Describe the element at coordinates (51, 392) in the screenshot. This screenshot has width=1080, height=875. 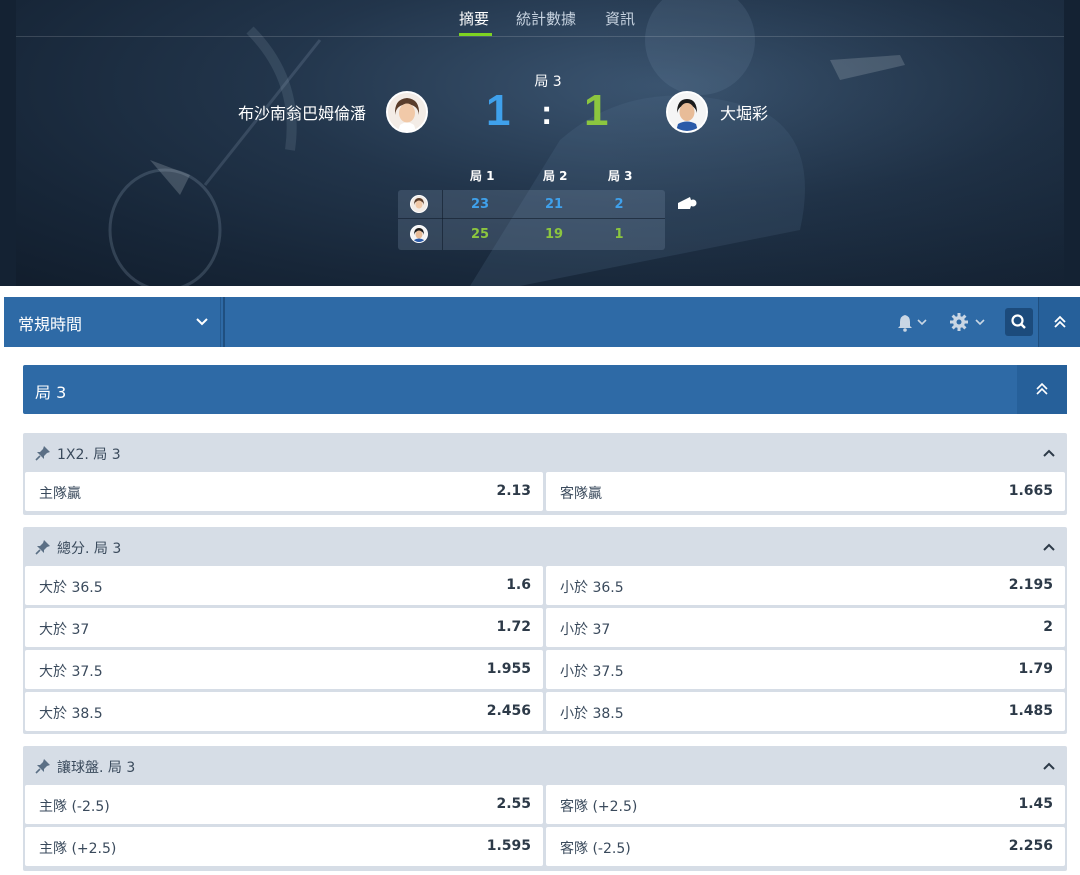
I see `game-section-label: 局 3` at that location.